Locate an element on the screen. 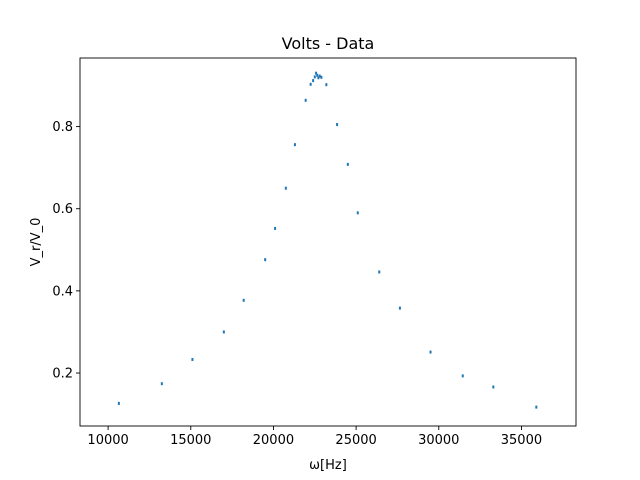  x-axis-title: ω[Hz] is located at coordinates (328, 465).